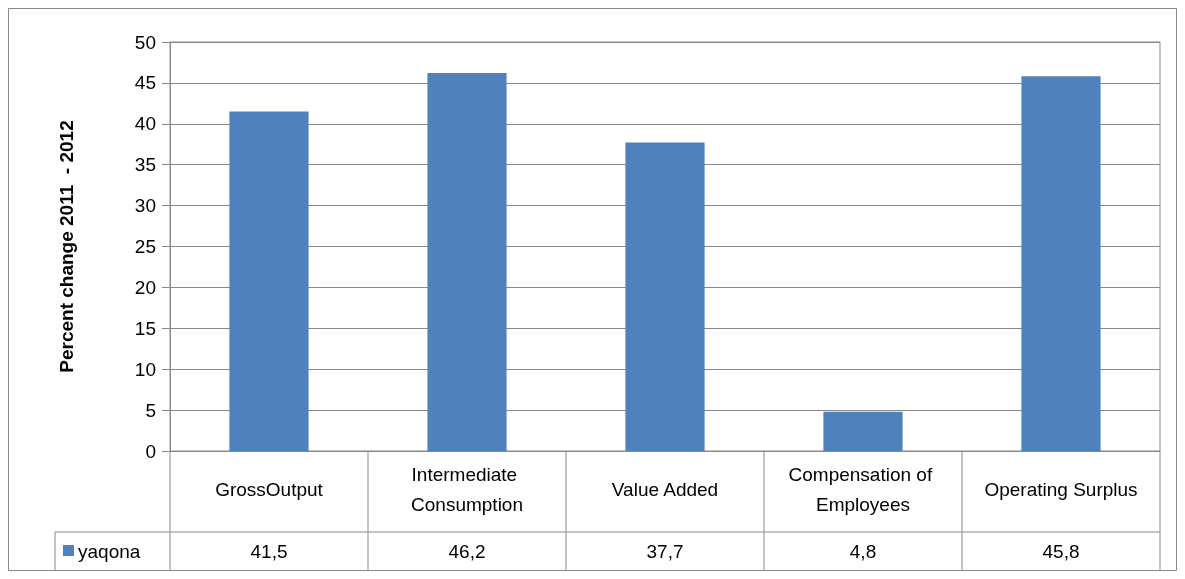 The width and height of the screenshot is (1185, 579). What do you see at coordinates (145, 369) in the screenshot?
I see `y-tick-label: 10` at bounding box center [145, 369].